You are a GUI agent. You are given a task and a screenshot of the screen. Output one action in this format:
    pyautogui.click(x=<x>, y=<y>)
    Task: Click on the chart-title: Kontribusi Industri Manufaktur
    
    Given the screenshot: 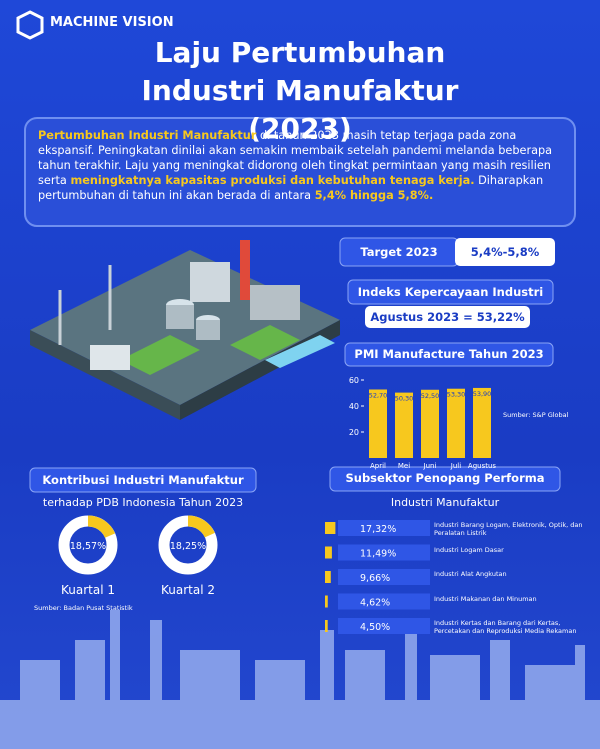 What is the action you would take?
    pyautogui.click(x=143, y=480)
    